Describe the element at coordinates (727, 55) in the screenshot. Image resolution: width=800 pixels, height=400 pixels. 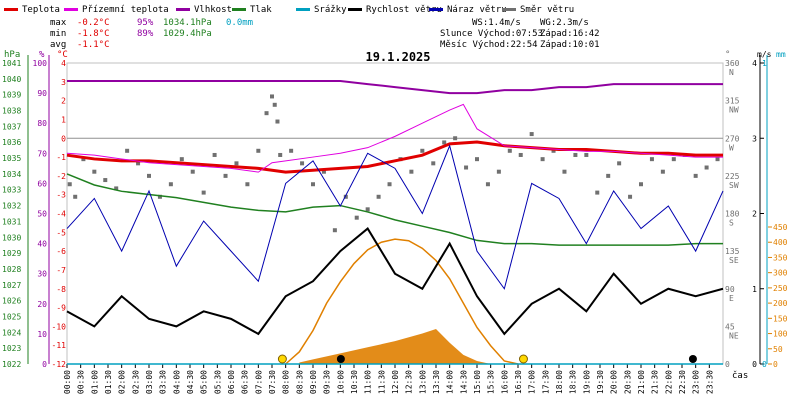
I see `unit-deg: °` at that location.